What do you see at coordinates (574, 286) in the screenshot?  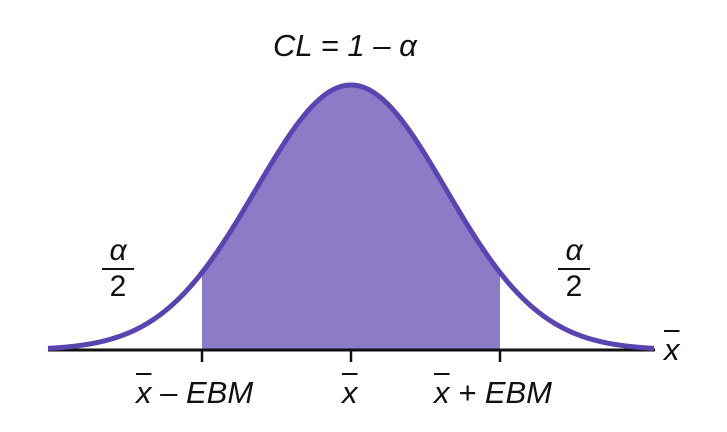 I see `right-tail-denominator: 2` at bounding box center [574, 286].